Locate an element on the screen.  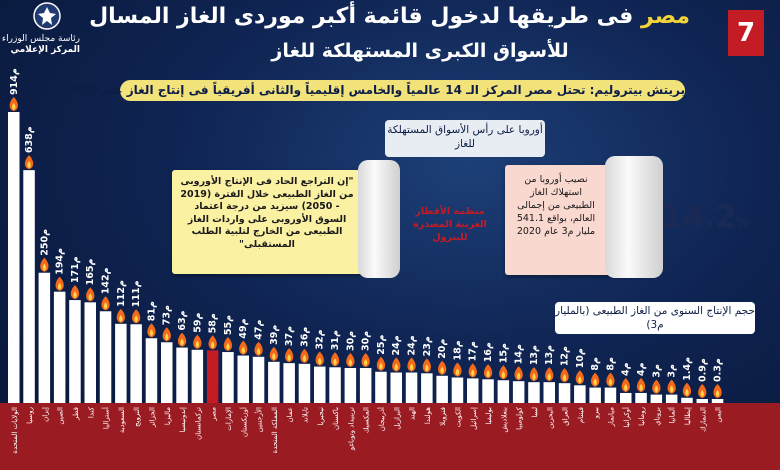
category-label-36: البحرين is located at coordinates (550, 418).